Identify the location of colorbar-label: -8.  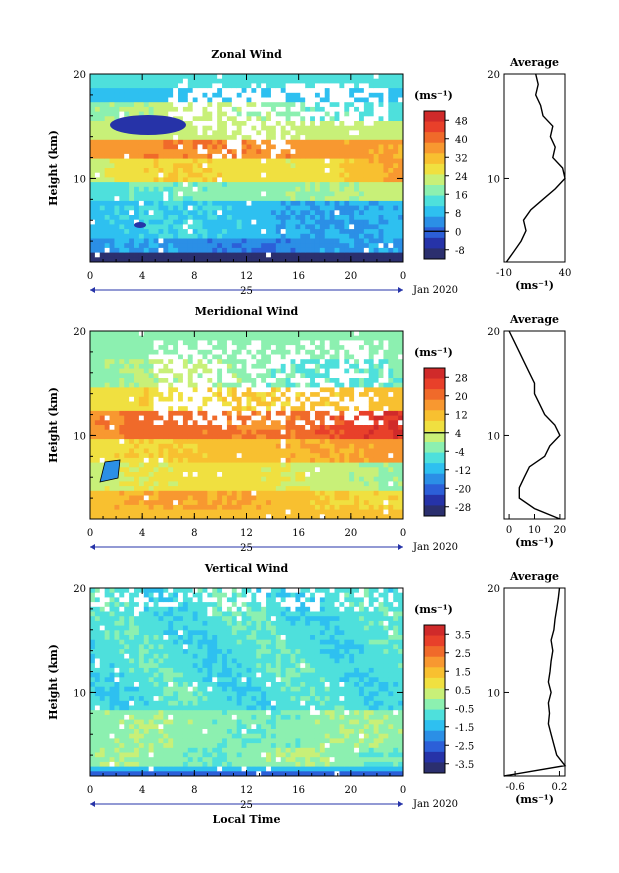
(460, 251).